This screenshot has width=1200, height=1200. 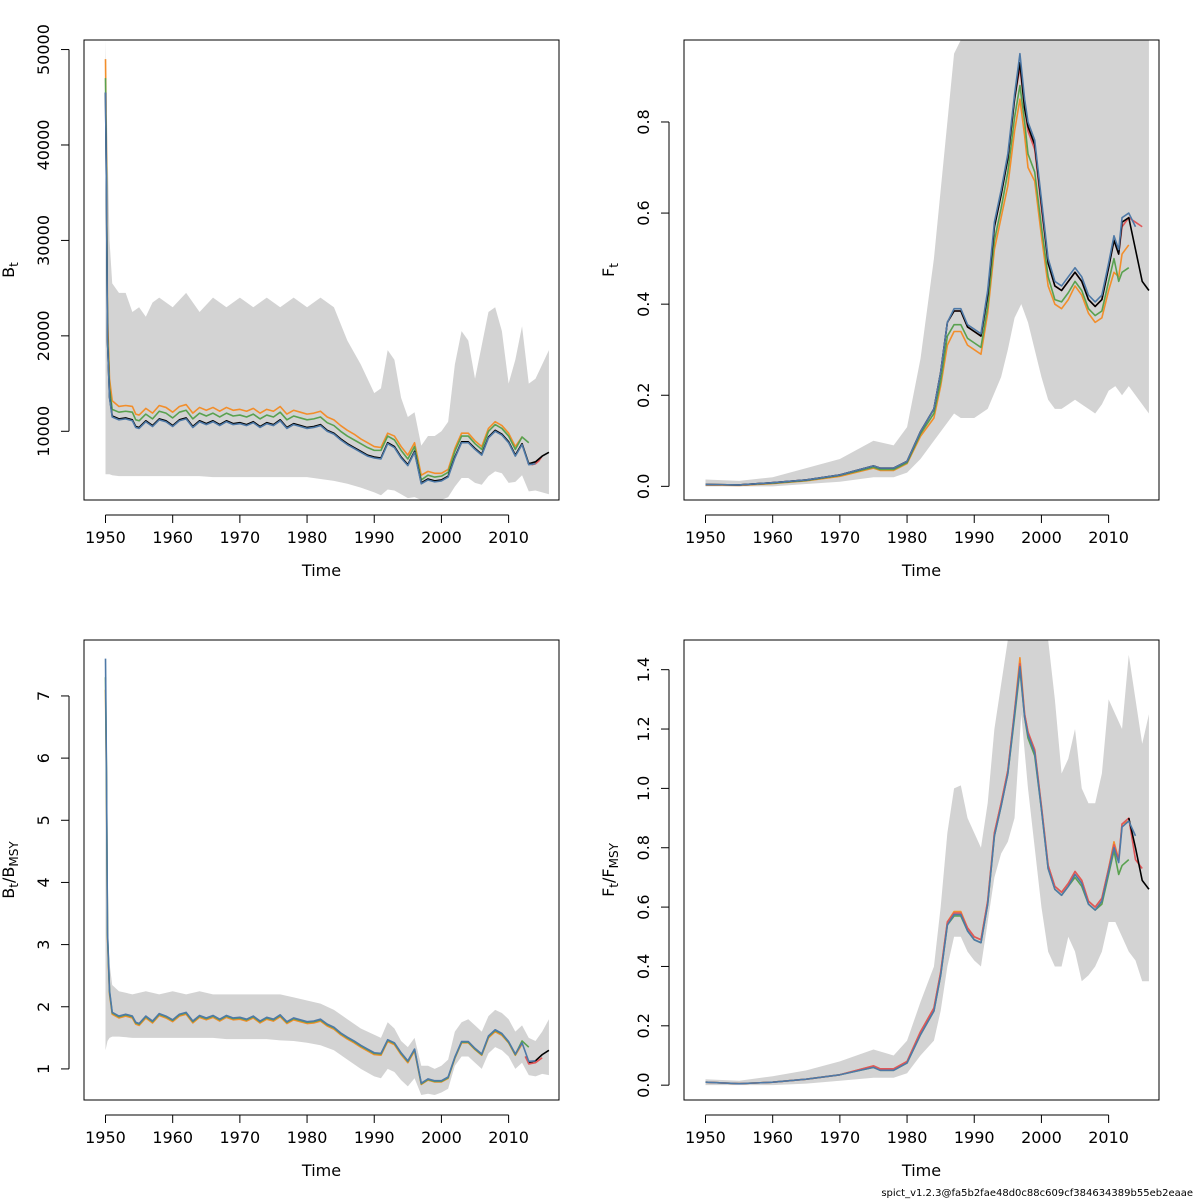 What do you see at coordinates (43, 431) in the screenshot?
I see `y-tick-label: 10000` at bounding box center [43, 431].